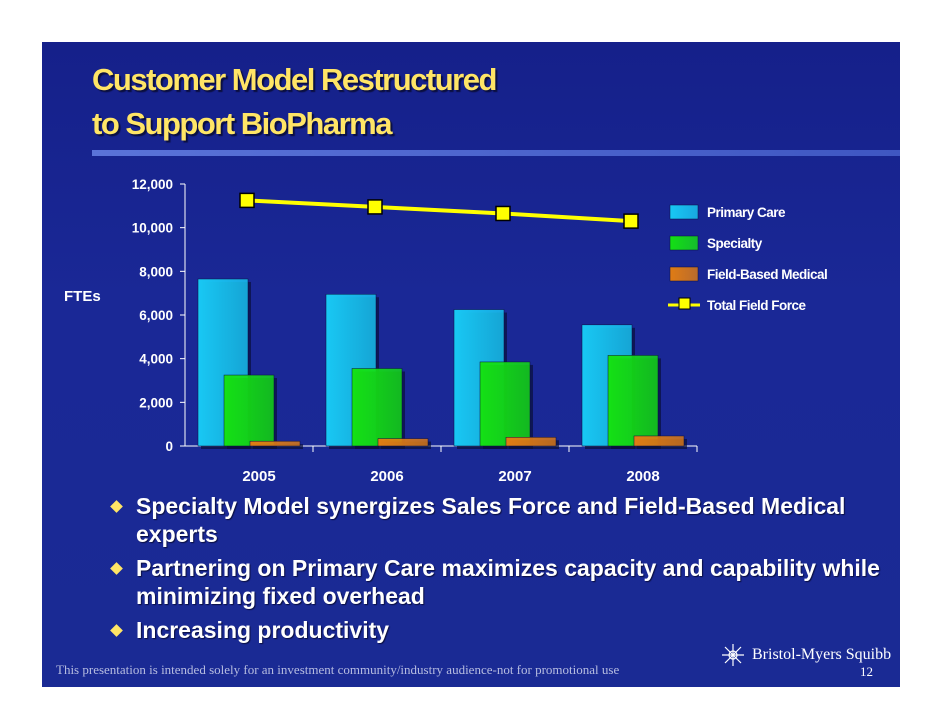 Image resolution: width=942 pixels, height=728 pixels. What do you see at coordinates (642, 475) in the screenshot?
I see `x-tick-label: 2008` at bounding box center [642, 475].